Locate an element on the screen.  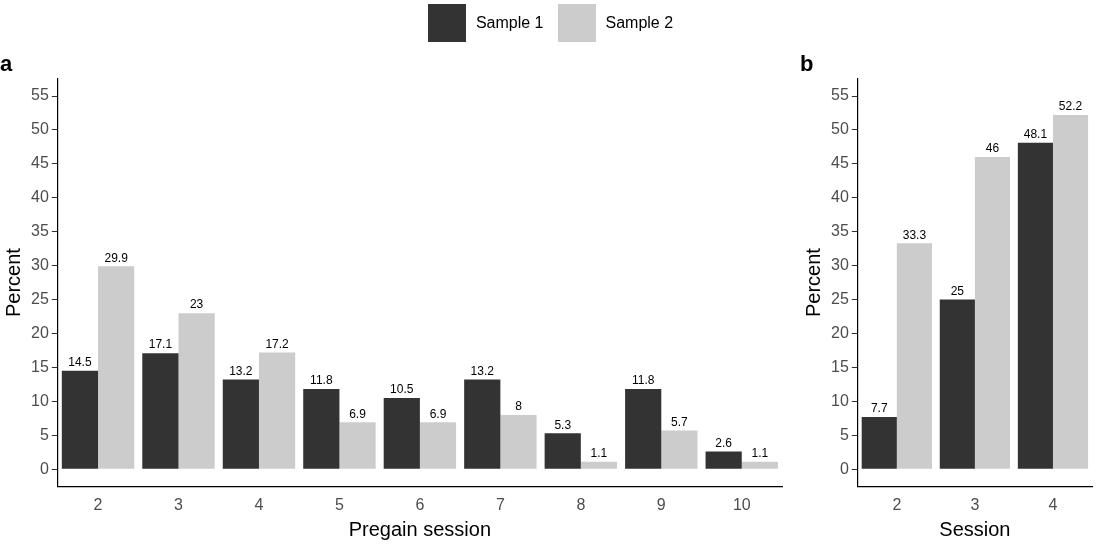
data-label: 10.5 is located at coordinates (402, 389).